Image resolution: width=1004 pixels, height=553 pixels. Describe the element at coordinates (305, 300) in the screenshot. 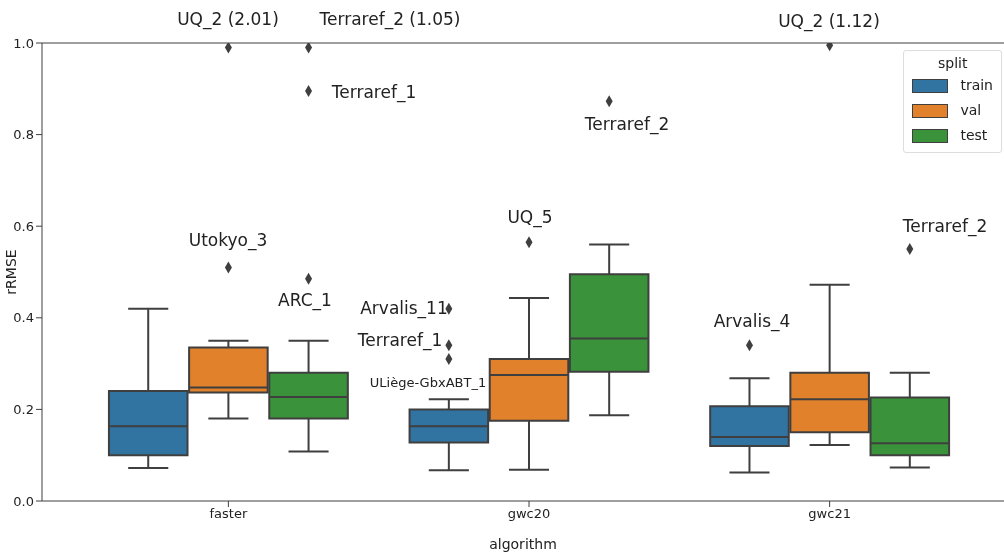

I see `annotation: ARC_1` at that location.